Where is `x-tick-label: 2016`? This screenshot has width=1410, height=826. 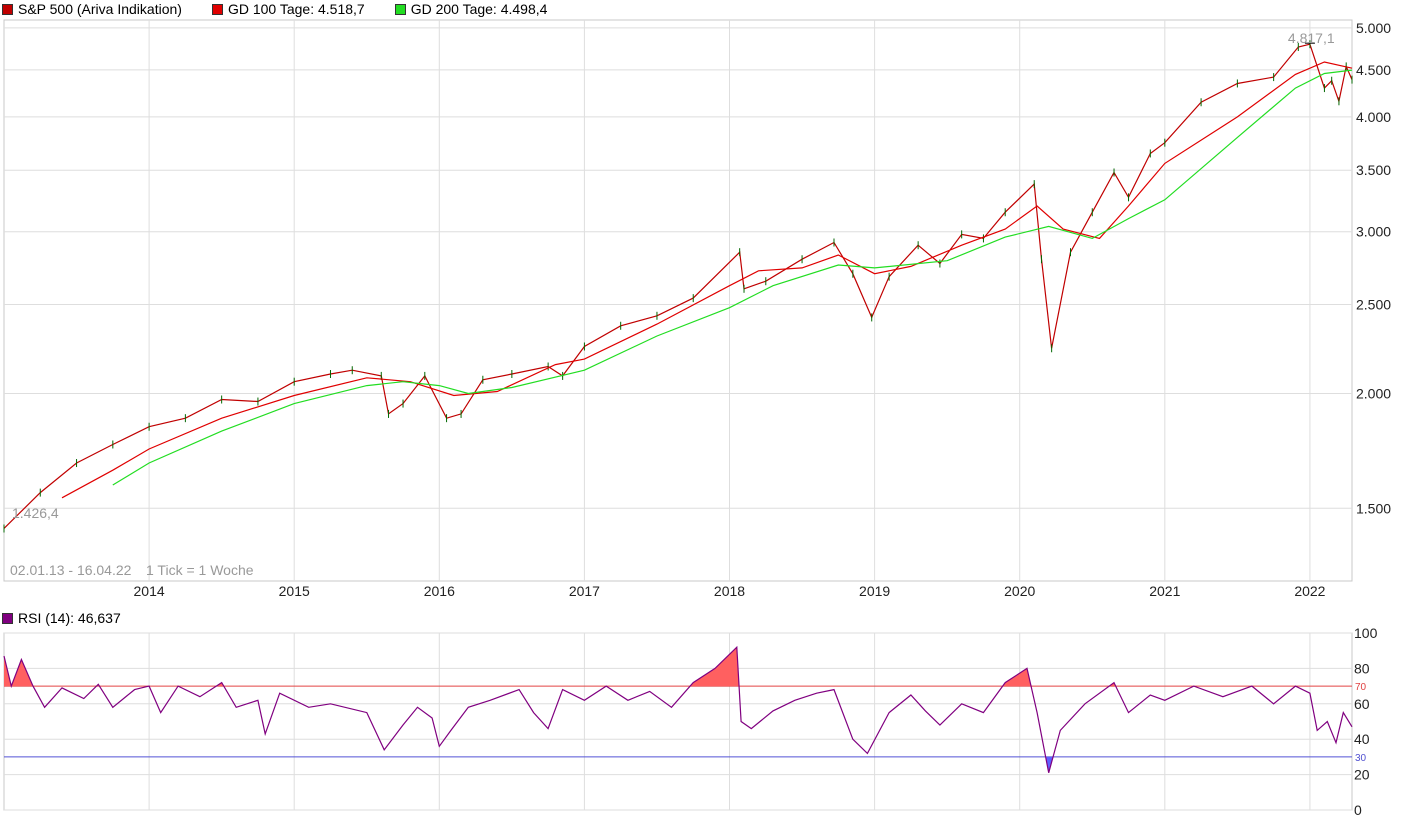 x-tick-label: 2016 is located at coordinates (439, 591).